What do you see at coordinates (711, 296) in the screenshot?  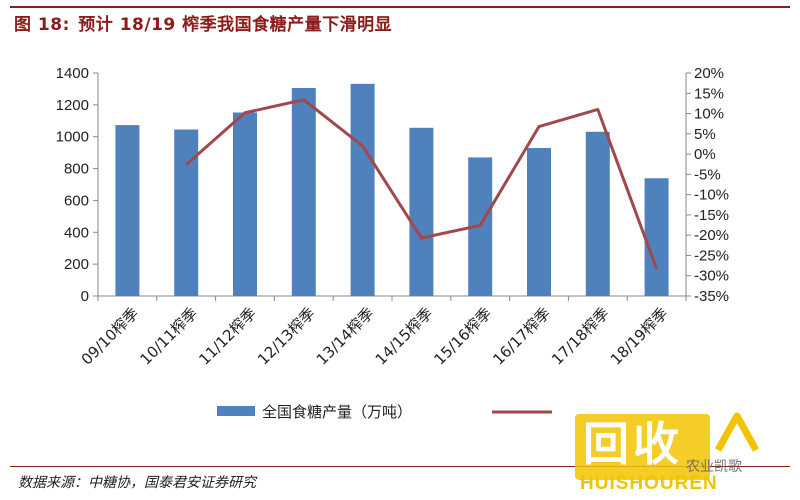 I see `y-right-tick-label: -35%` at bounding box center [711, 296].